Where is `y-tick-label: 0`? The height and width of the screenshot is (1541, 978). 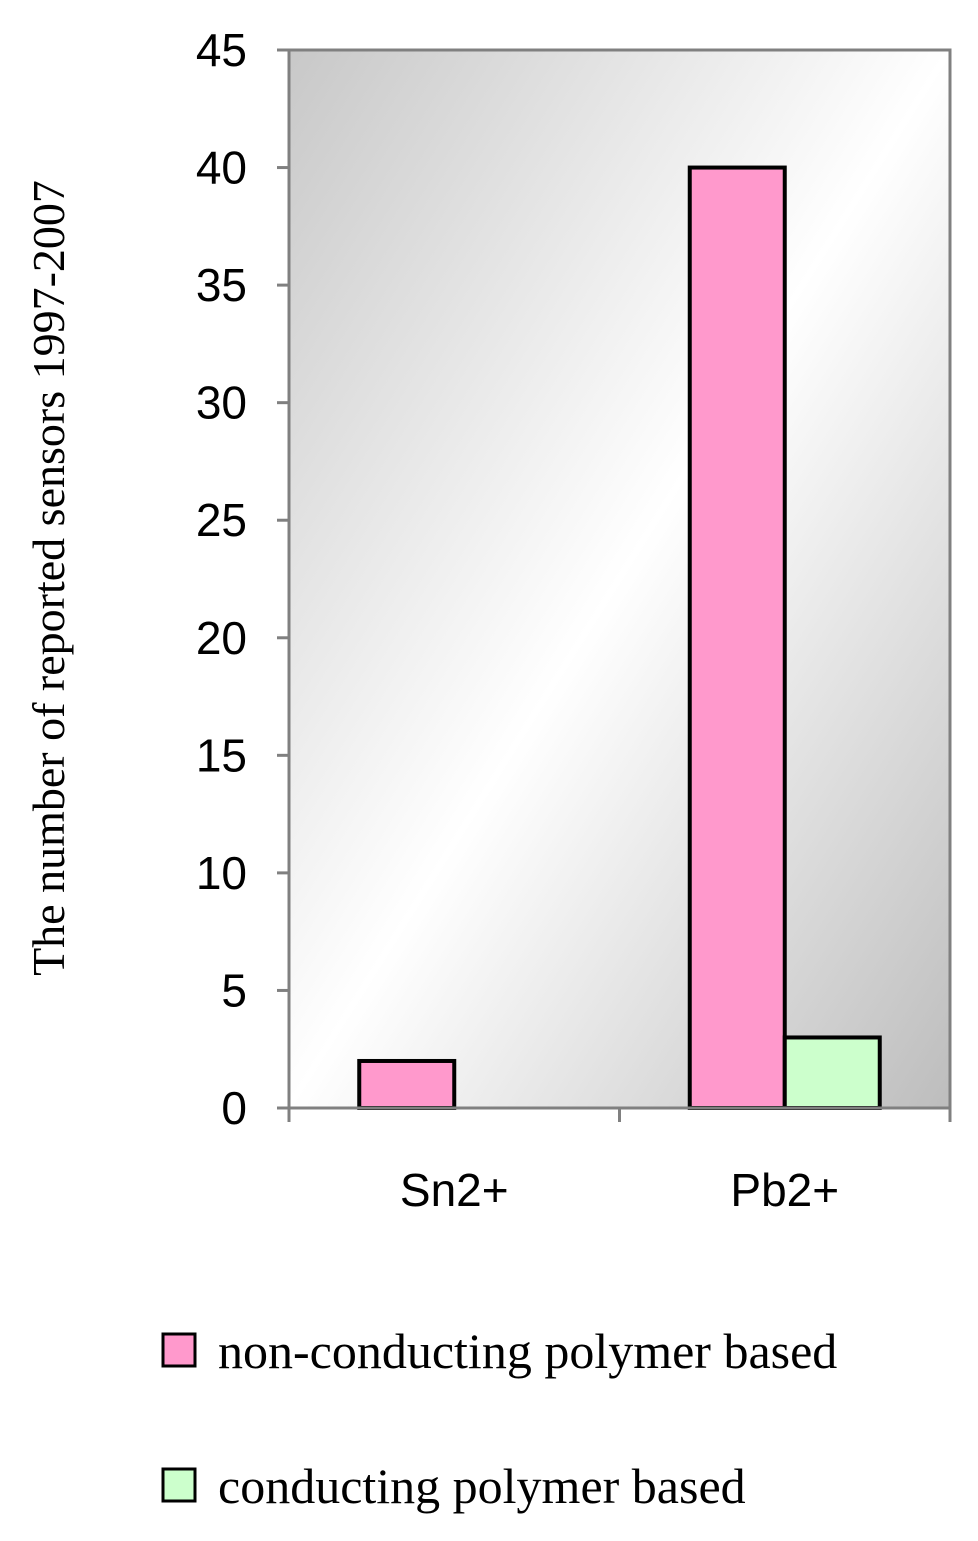 y-tick-label: 0 is located at coordinates (234, 1108).